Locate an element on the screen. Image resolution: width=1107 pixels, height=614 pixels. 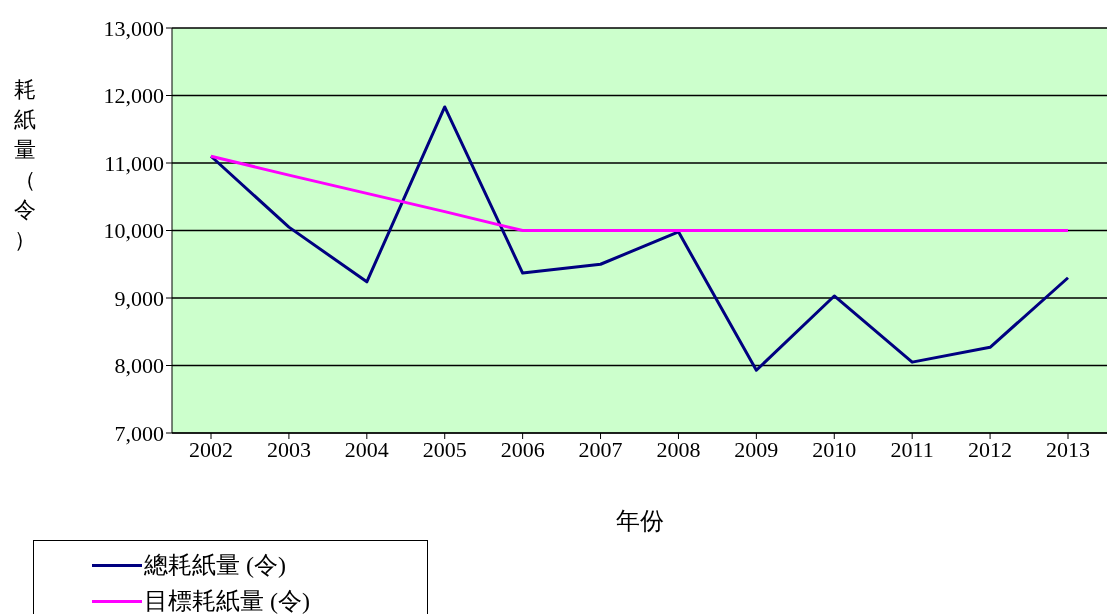
x-tick-label: 2010 is located at coordinates (834, 449).